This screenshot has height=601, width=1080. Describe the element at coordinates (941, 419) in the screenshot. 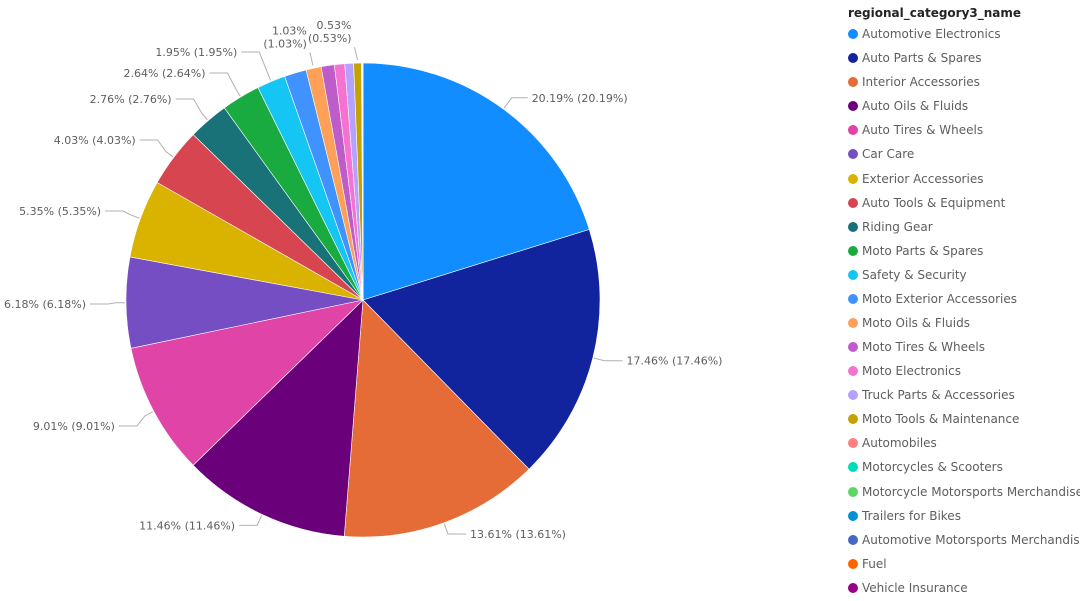

I see `legend-label: Moto Tools & Maintenance` at that location.